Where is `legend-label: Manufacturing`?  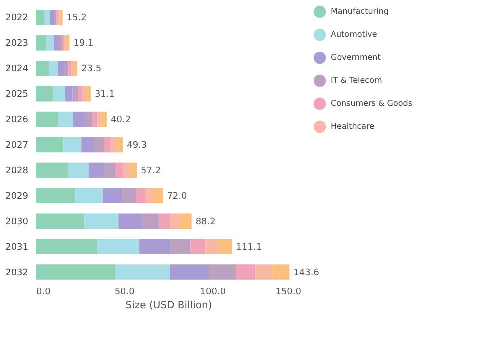 legend-label: Manufacturing is located at coordinates (360, 11).